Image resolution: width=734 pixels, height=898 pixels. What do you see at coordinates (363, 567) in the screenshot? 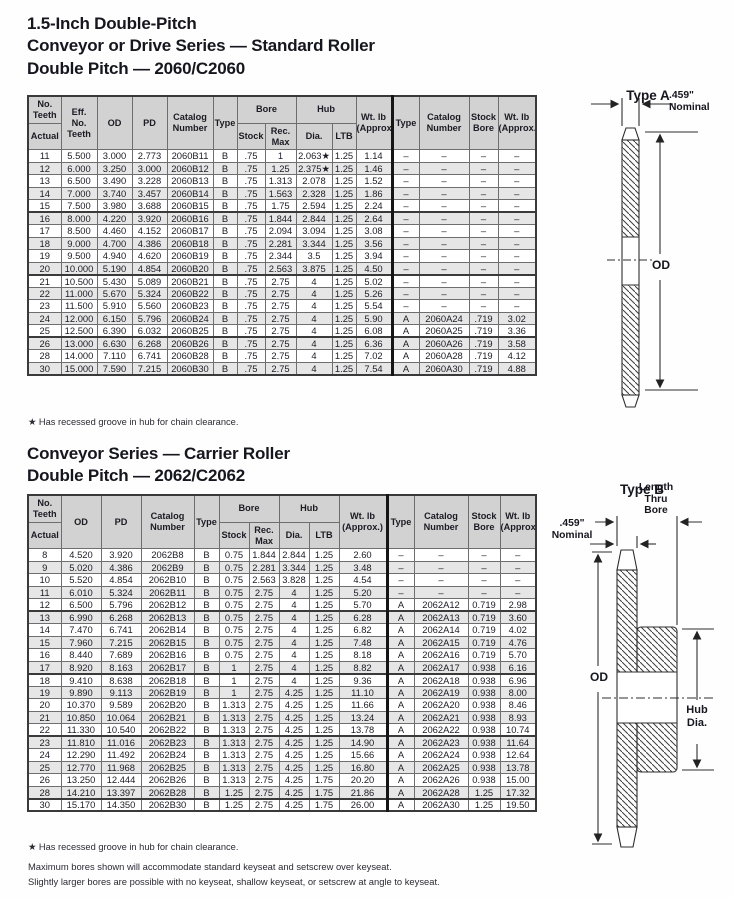
I see `table-cell: 3.48` at bounding box center [363, 567].